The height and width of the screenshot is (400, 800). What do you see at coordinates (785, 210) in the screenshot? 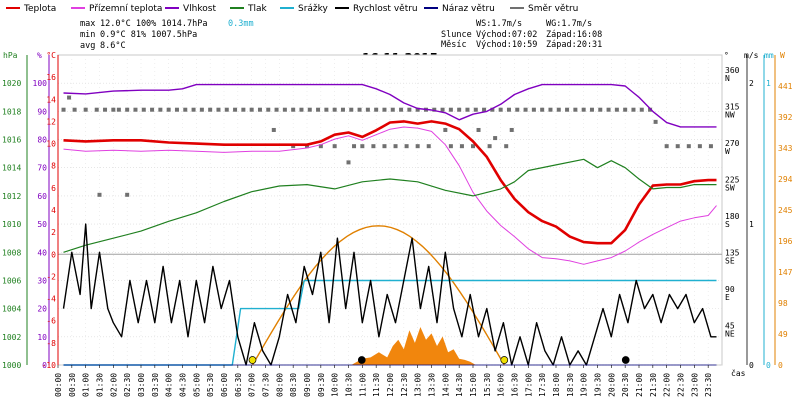
I see `solar-tick-label: 245` at bounding box center [785, 210].